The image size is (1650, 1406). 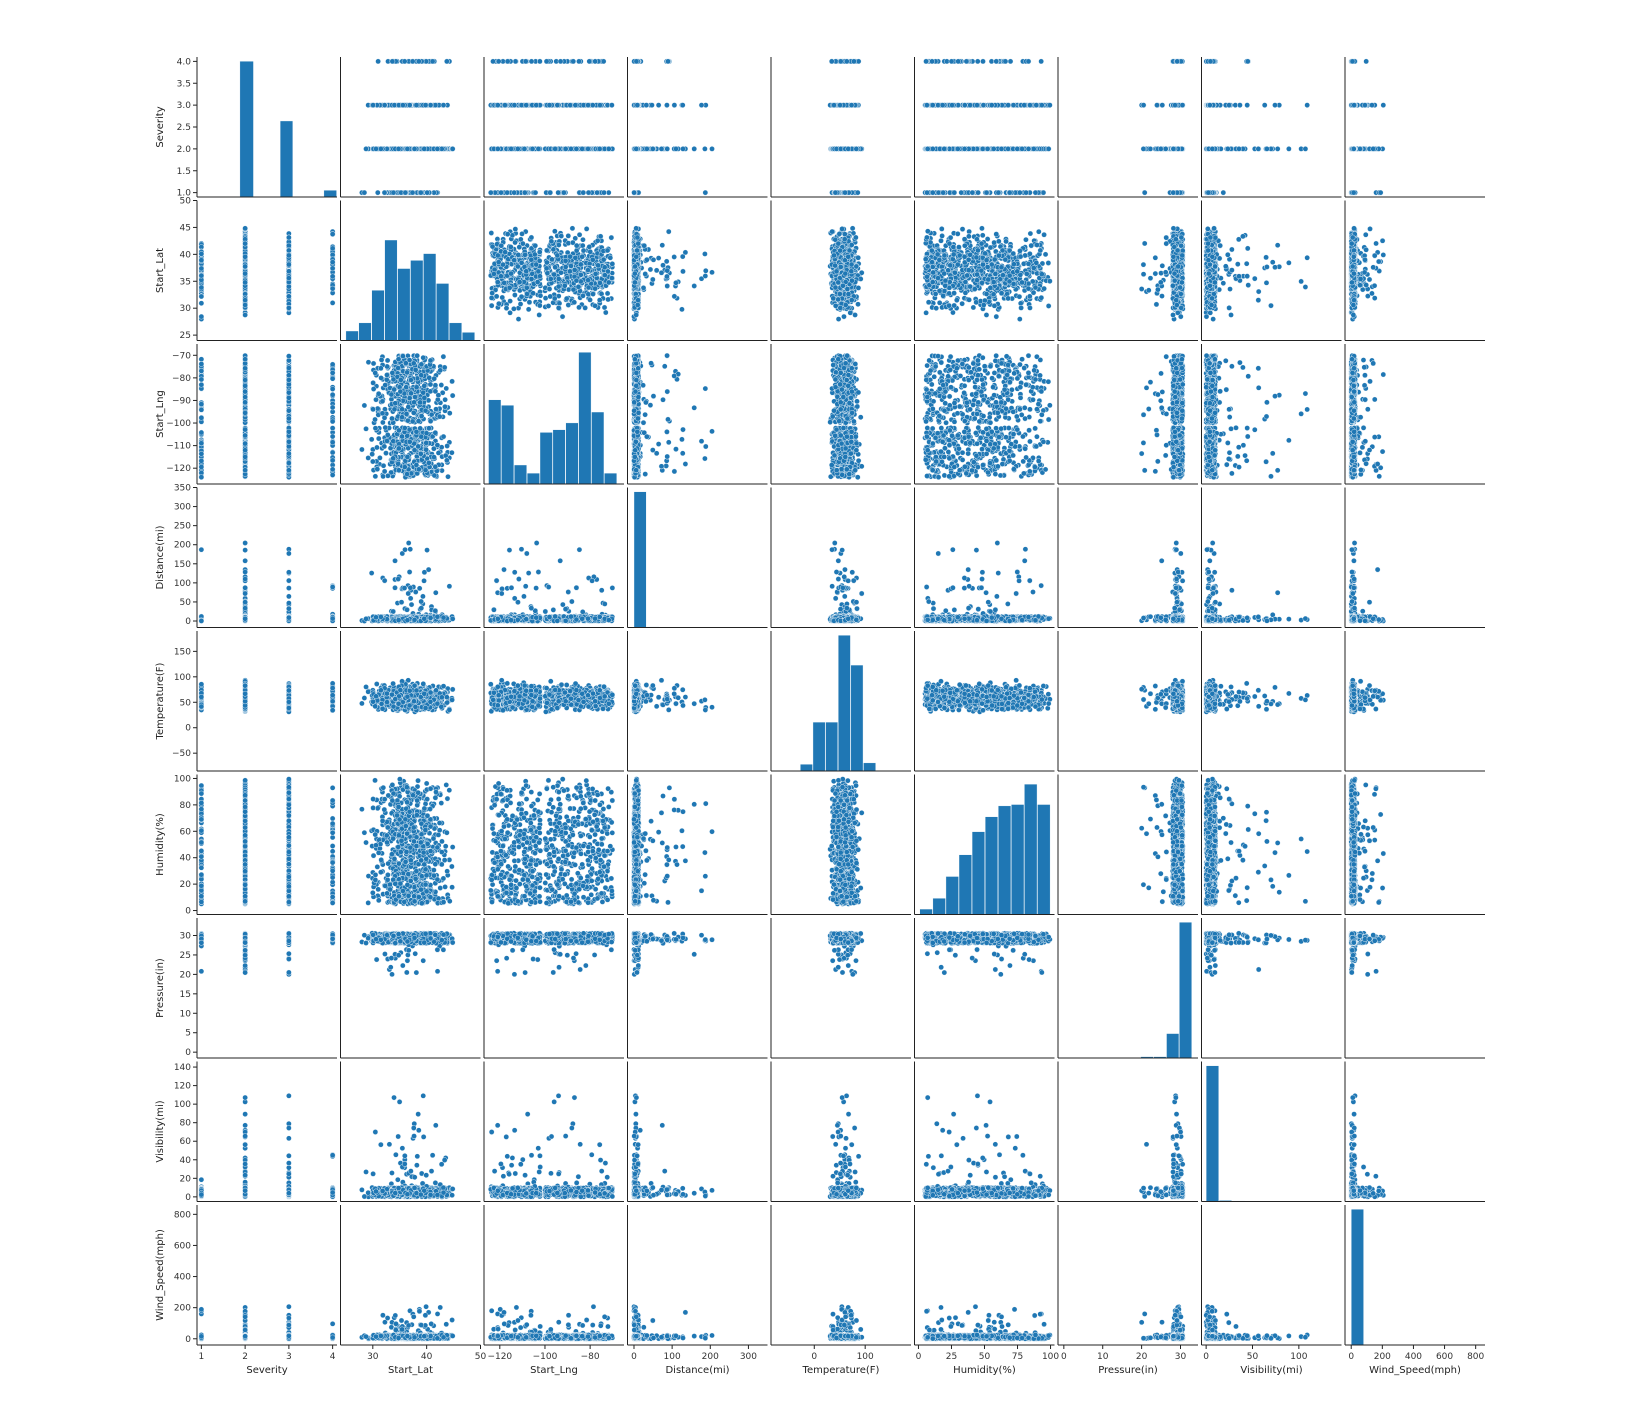 I want to click on panel-Severity-vs-Severity, so click(x=267, y=127).